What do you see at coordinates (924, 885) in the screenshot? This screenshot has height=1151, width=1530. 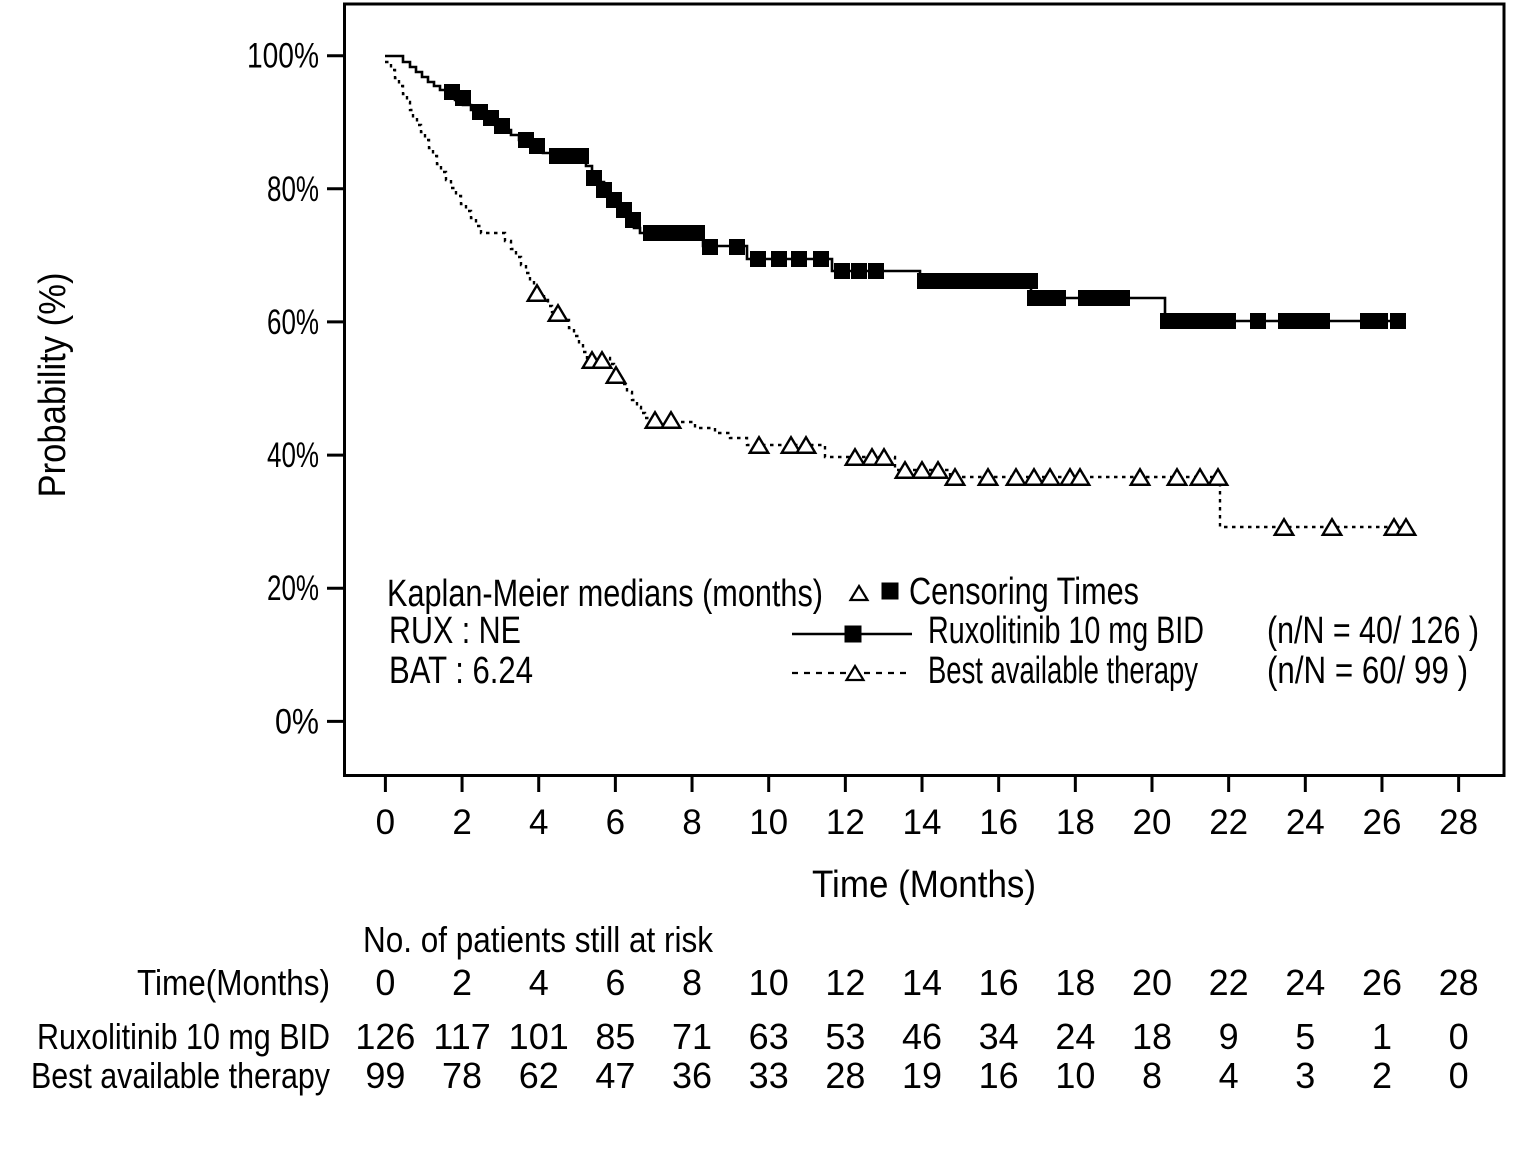 I see `svg-text: Time (Months)` at bounding box center [924, 885].